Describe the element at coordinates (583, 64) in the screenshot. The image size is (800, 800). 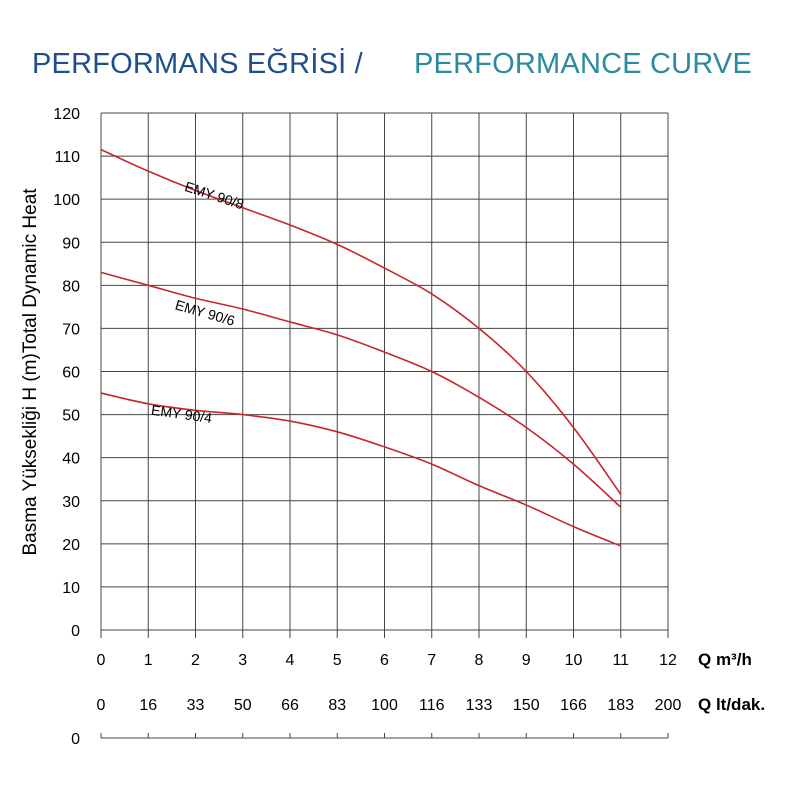
I see `chart-title-english: PERFORMANCE CURVE` at that location.